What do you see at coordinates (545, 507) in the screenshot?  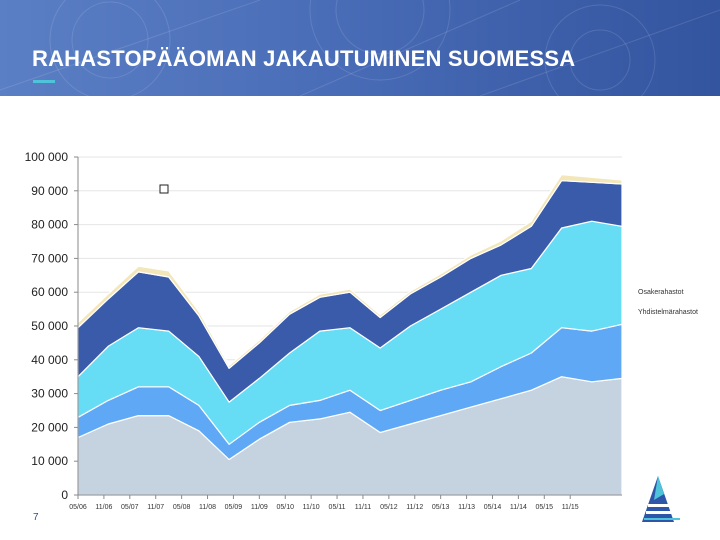 I see `x-tick-label-18: 05/15` at bounding box center [545, 507].